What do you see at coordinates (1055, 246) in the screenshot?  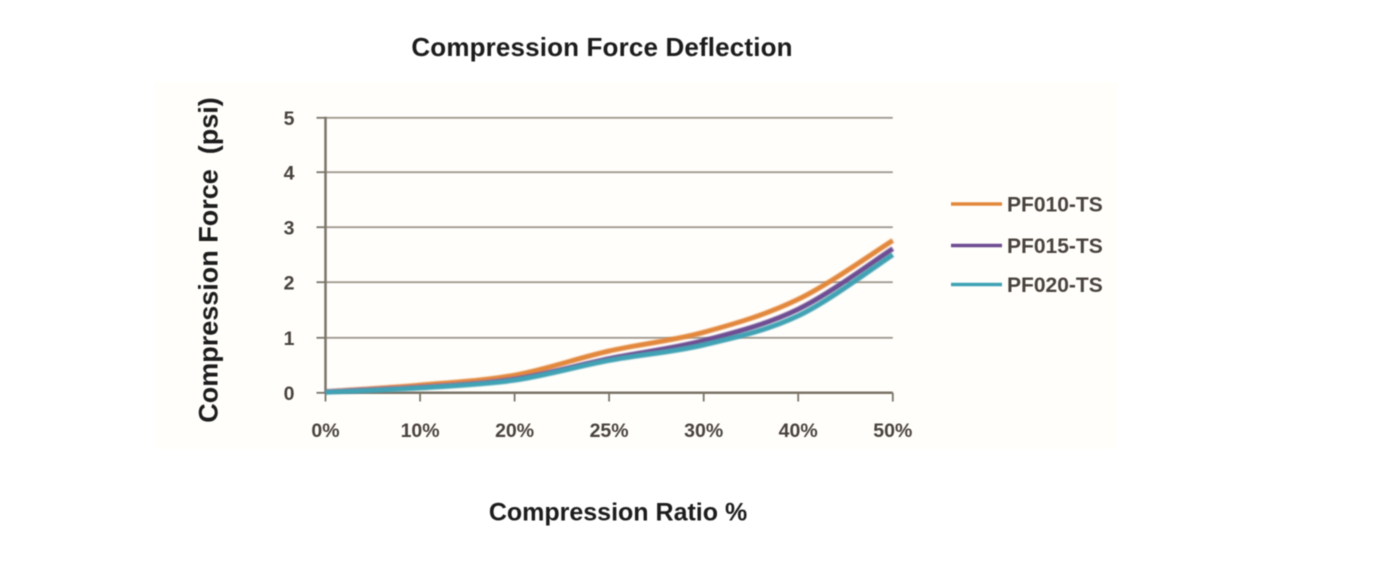 I see `svg-text: PF015-TS` at bounding box center [1055, 246].